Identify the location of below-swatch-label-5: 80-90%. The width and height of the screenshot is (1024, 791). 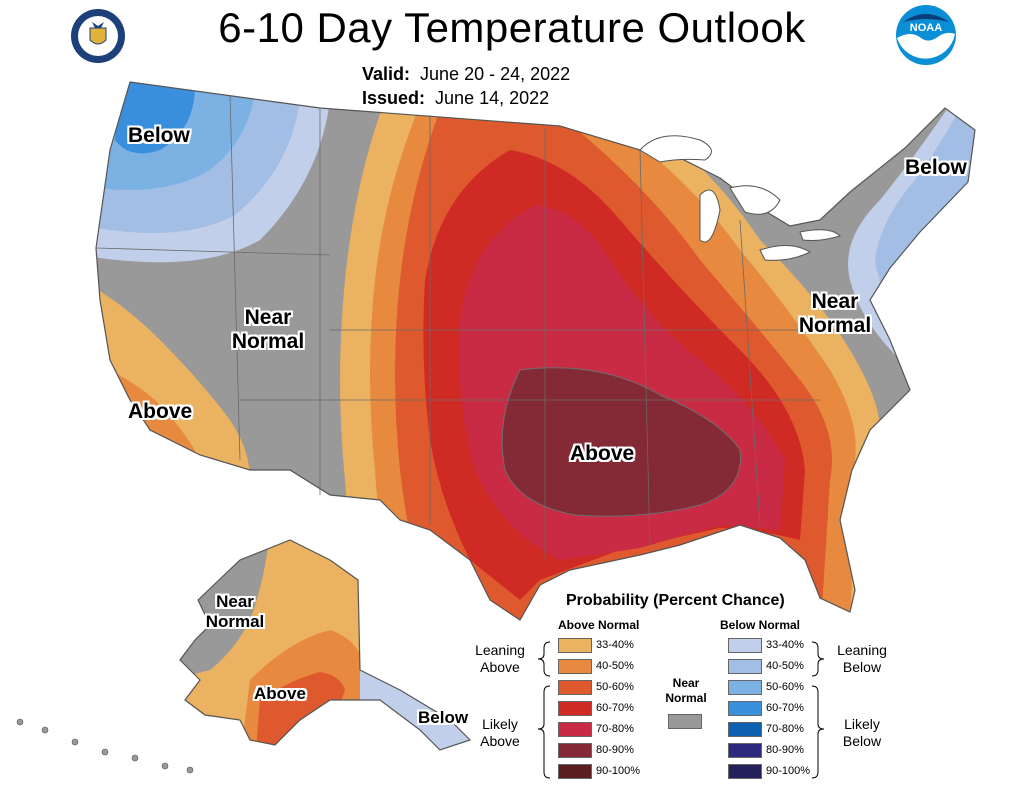
(785, 750).